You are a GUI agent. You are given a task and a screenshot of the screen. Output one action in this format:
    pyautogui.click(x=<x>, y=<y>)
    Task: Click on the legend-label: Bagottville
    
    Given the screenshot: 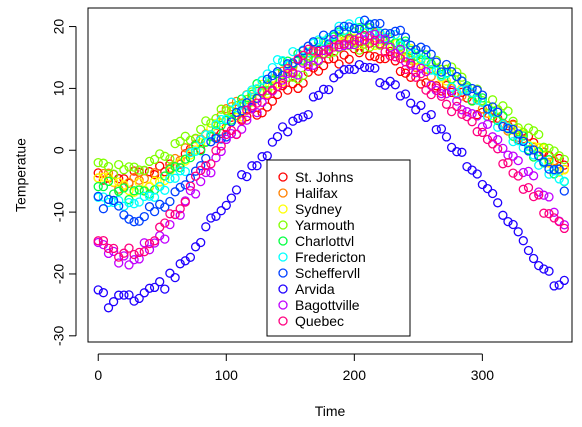 What is the action you would take?
    pyautogui.click(x=327, y=305)
    